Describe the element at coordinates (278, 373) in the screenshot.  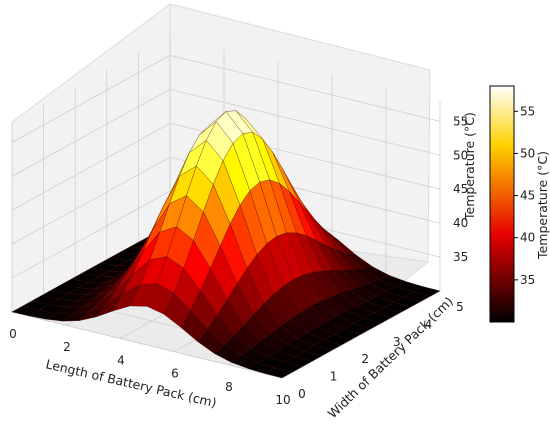
I see `surface-patch` at that location.